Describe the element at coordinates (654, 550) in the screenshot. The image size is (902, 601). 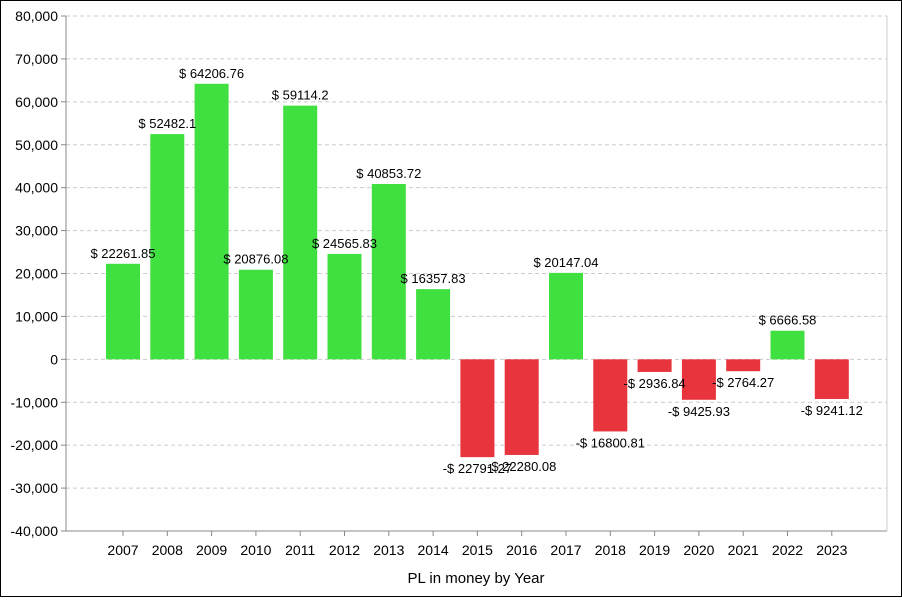
I see `x-tick-label: 2019` at that location.